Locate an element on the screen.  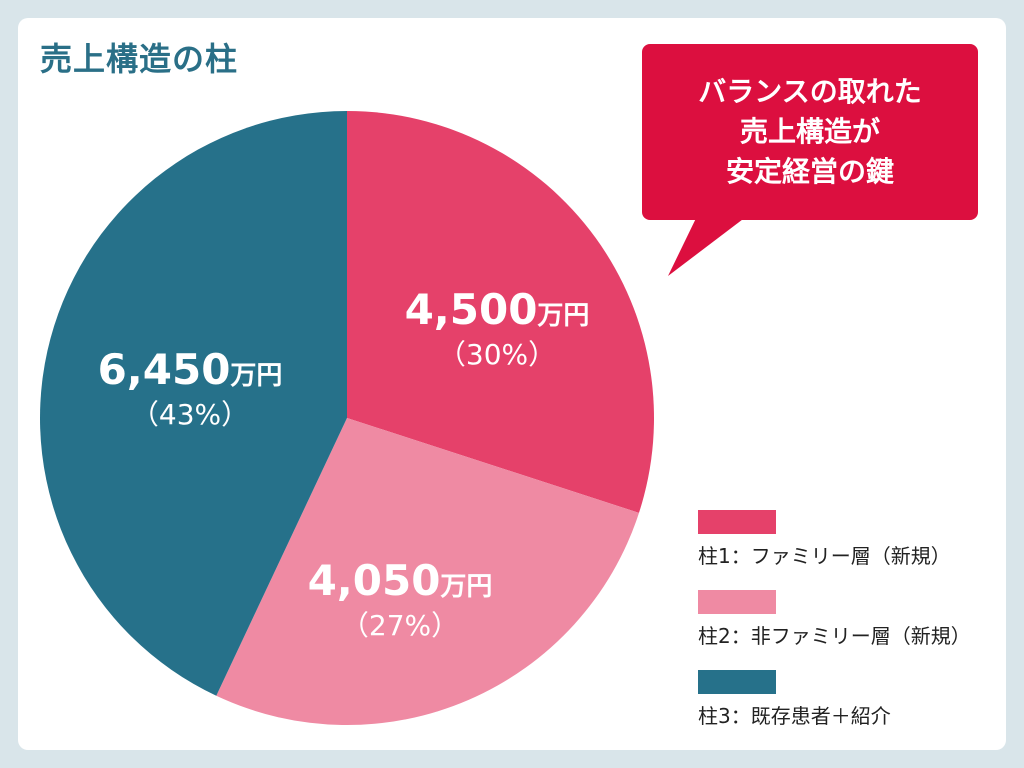
slice-value: 4,050 is located at coordinates (374, 580).